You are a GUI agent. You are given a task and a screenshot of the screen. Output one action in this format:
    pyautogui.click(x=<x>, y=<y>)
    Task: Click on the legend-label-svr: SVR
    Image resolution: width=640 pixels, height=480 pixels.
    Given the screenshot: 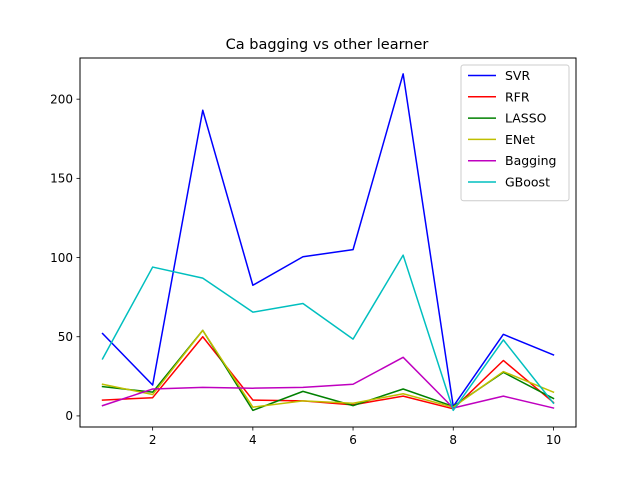 What is the action you would take?
    pyautogui.click(x=517, y=75)
    